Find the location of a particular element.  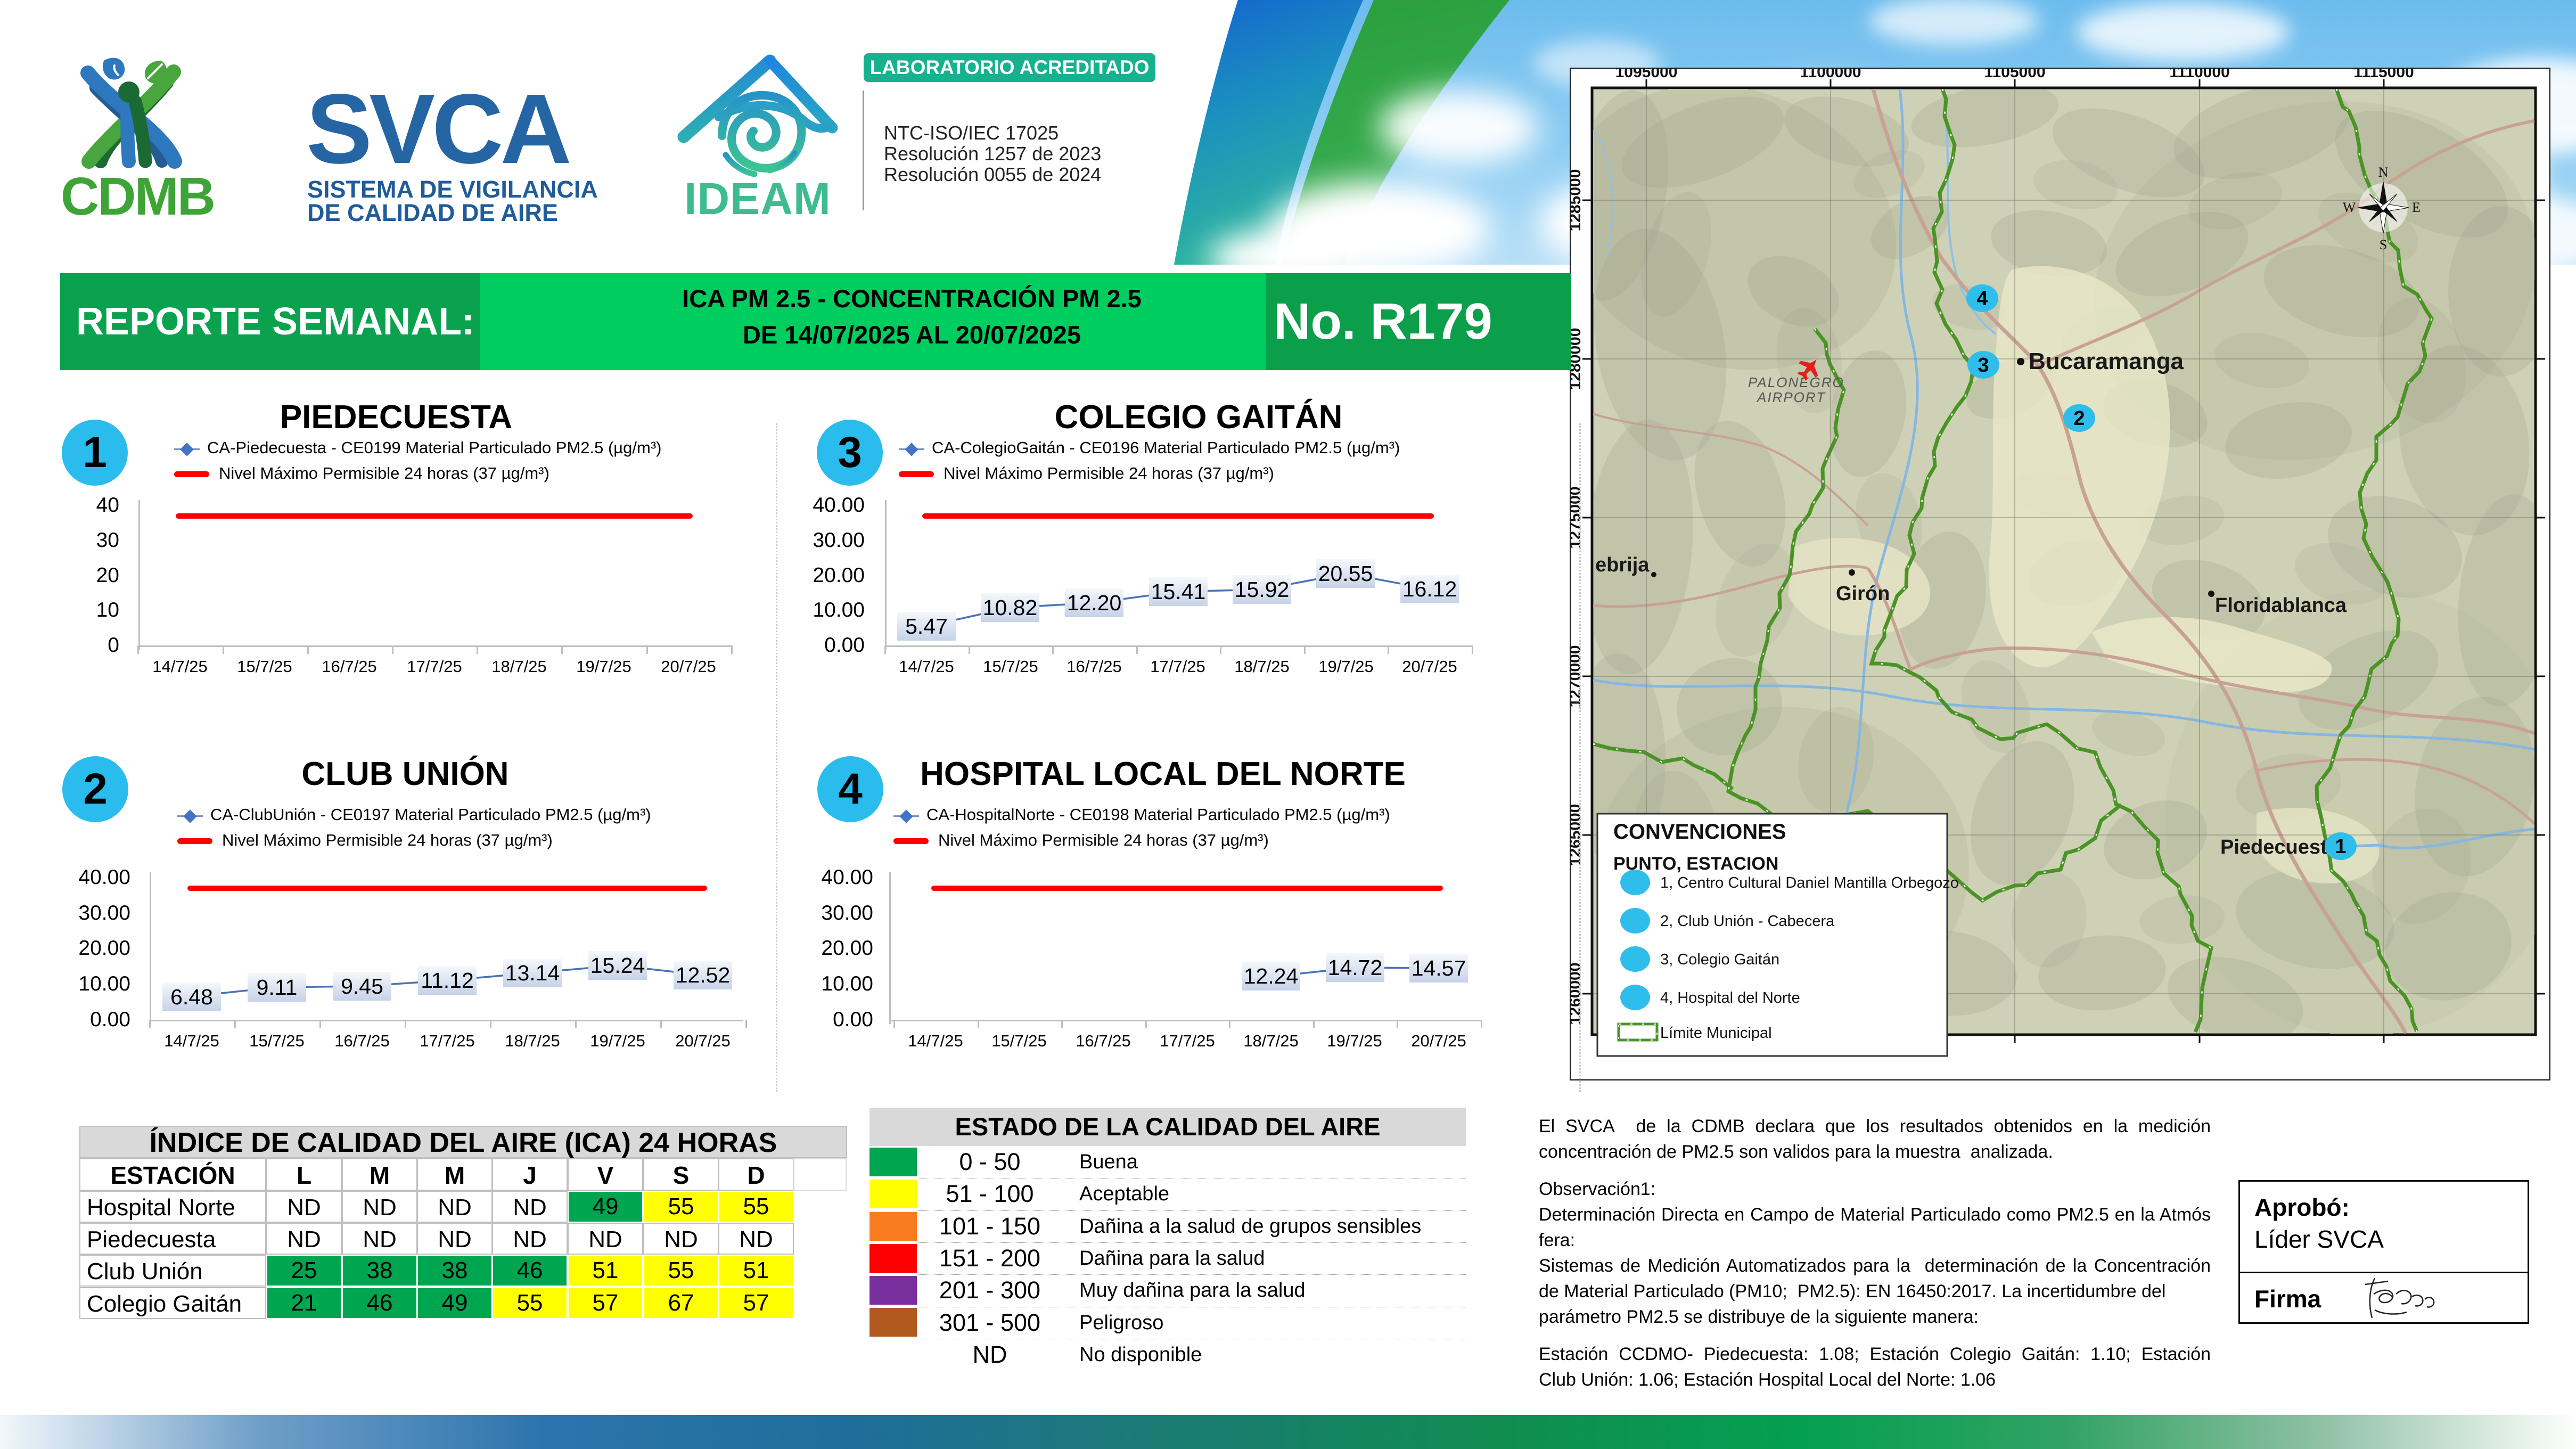

svg-text: N is located at coordinates (2383, 172).